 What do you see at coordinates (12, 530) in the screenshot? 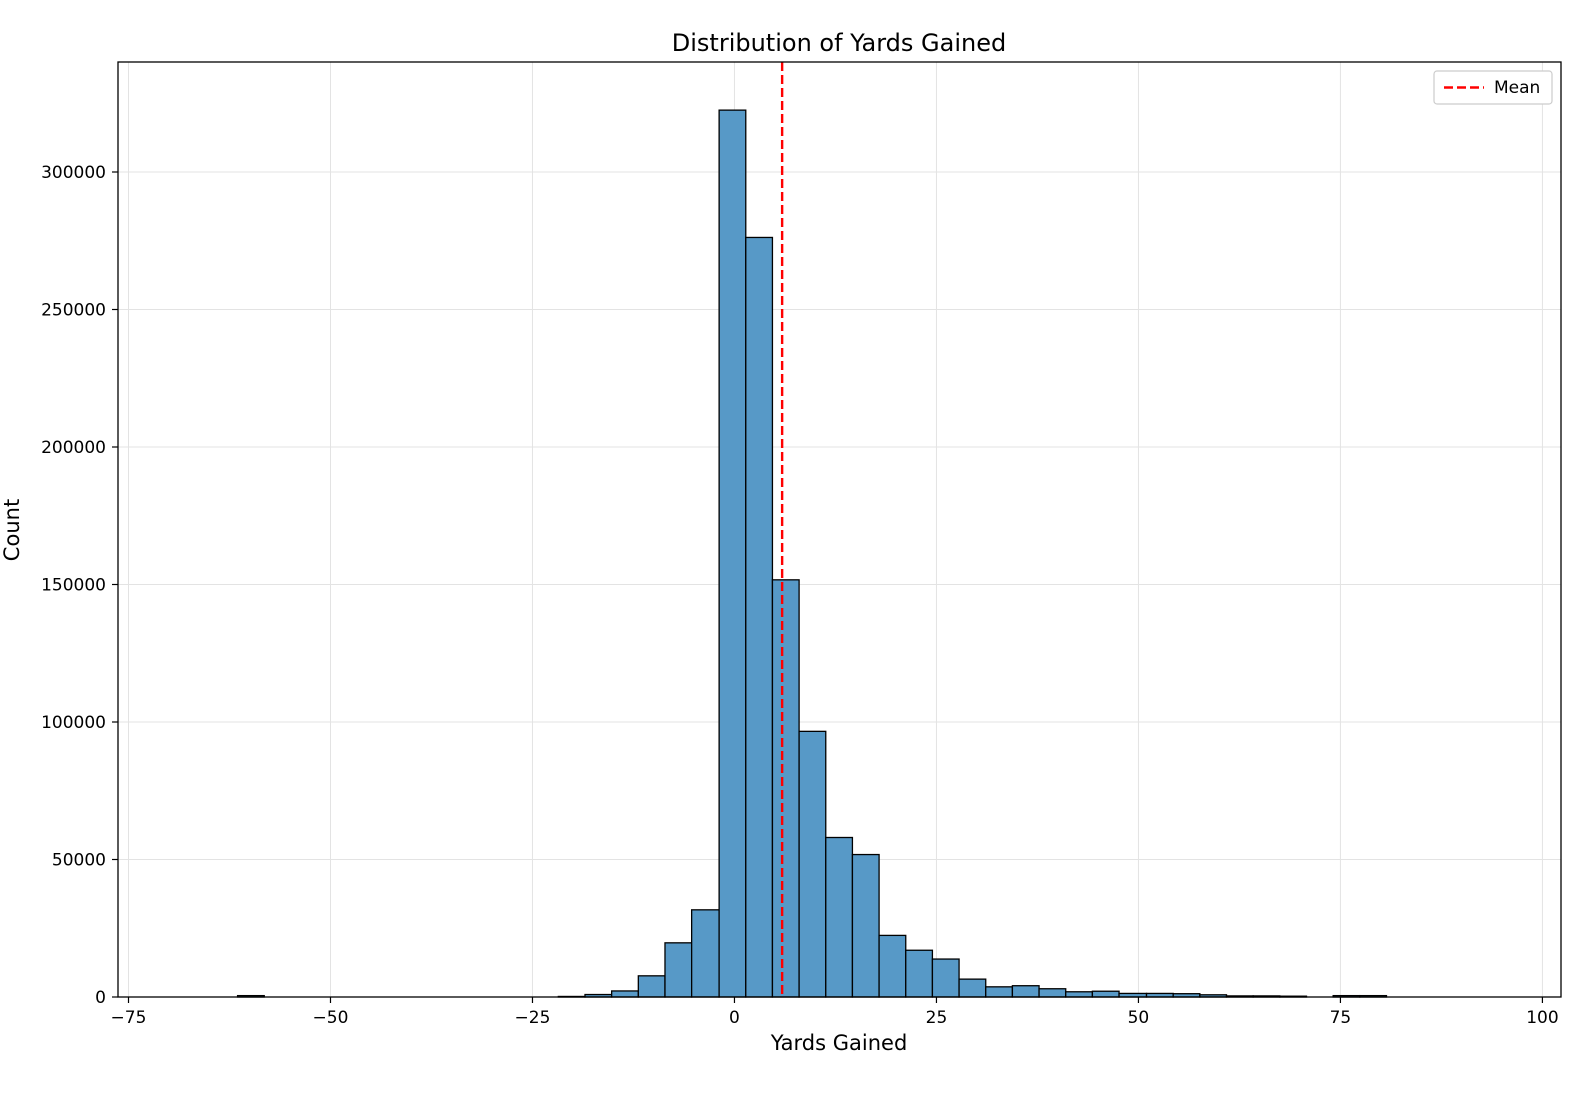
I see `y-axis-label: Count` at bounding box center [12, 530].